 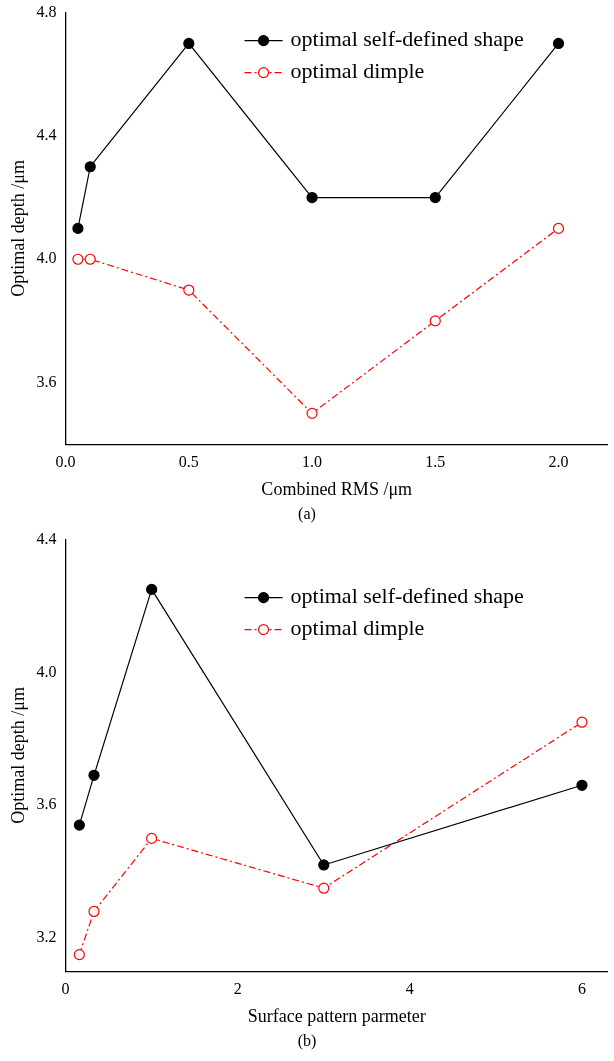 I want to click on y-tick-label: 4.8, so click(x=46, y=11).